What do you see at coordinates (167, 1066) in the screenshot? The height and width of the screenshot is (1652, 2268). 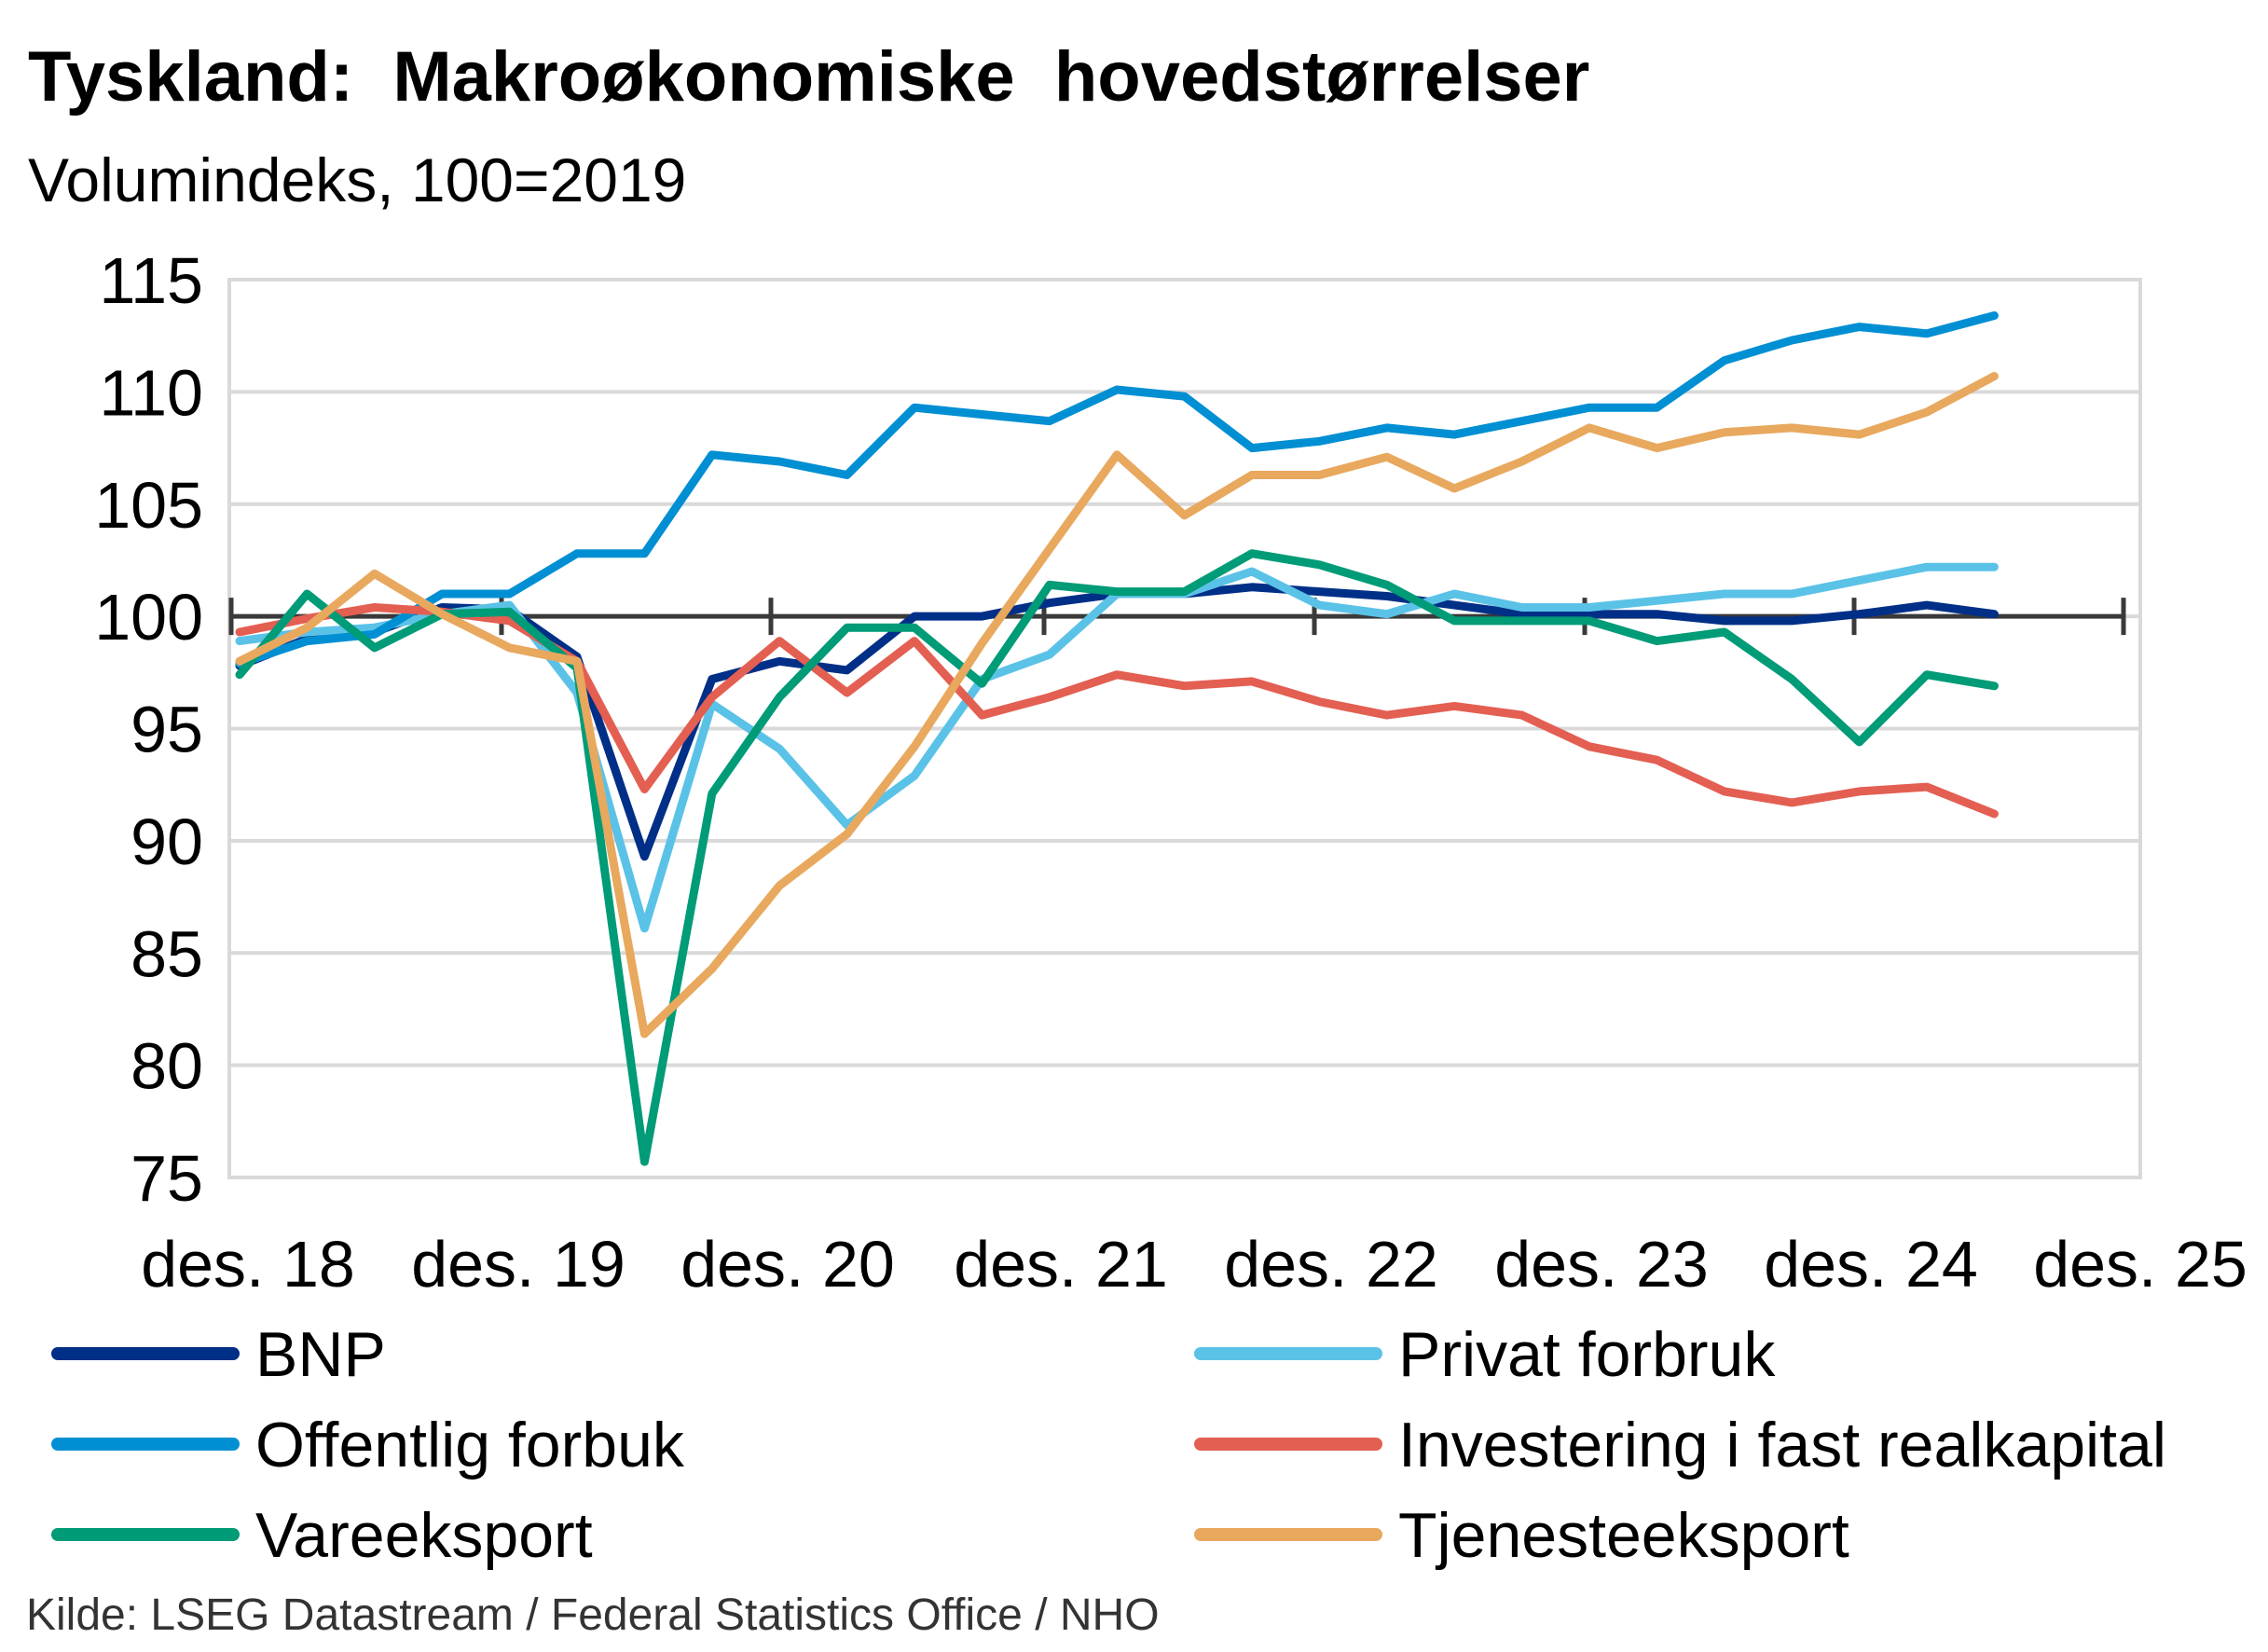 I see `y-tick-label: 80` at bounding box center [167, 1066].